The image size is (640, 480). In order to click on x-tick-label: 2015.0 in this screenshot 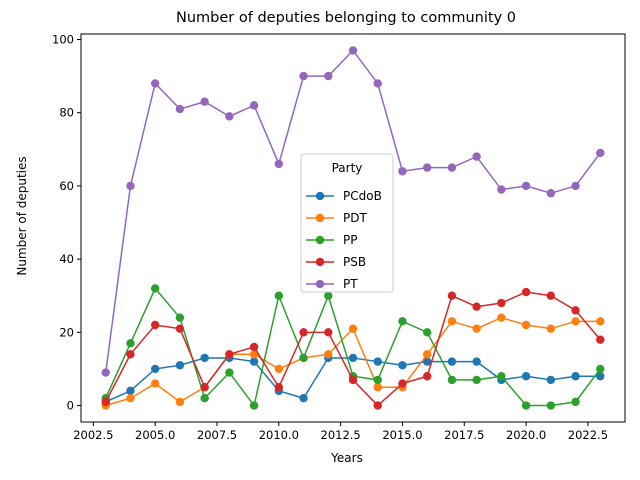, I will do `click(402, 435)`.